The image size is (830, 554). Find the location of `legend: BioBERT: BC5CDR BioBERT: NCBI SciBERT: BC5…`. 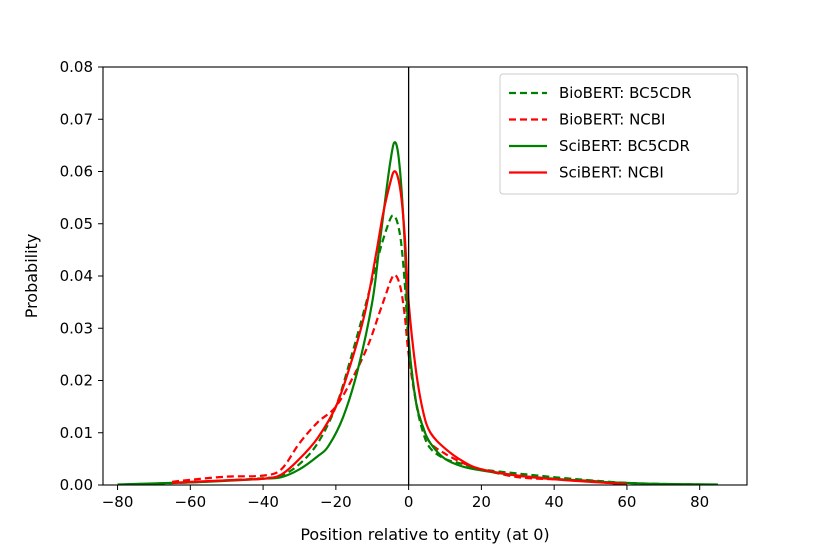

legend: BioBERT: BC5CDR BioBERT: NCBI SciBERT: BC5… is located at coordinates (619, 134).